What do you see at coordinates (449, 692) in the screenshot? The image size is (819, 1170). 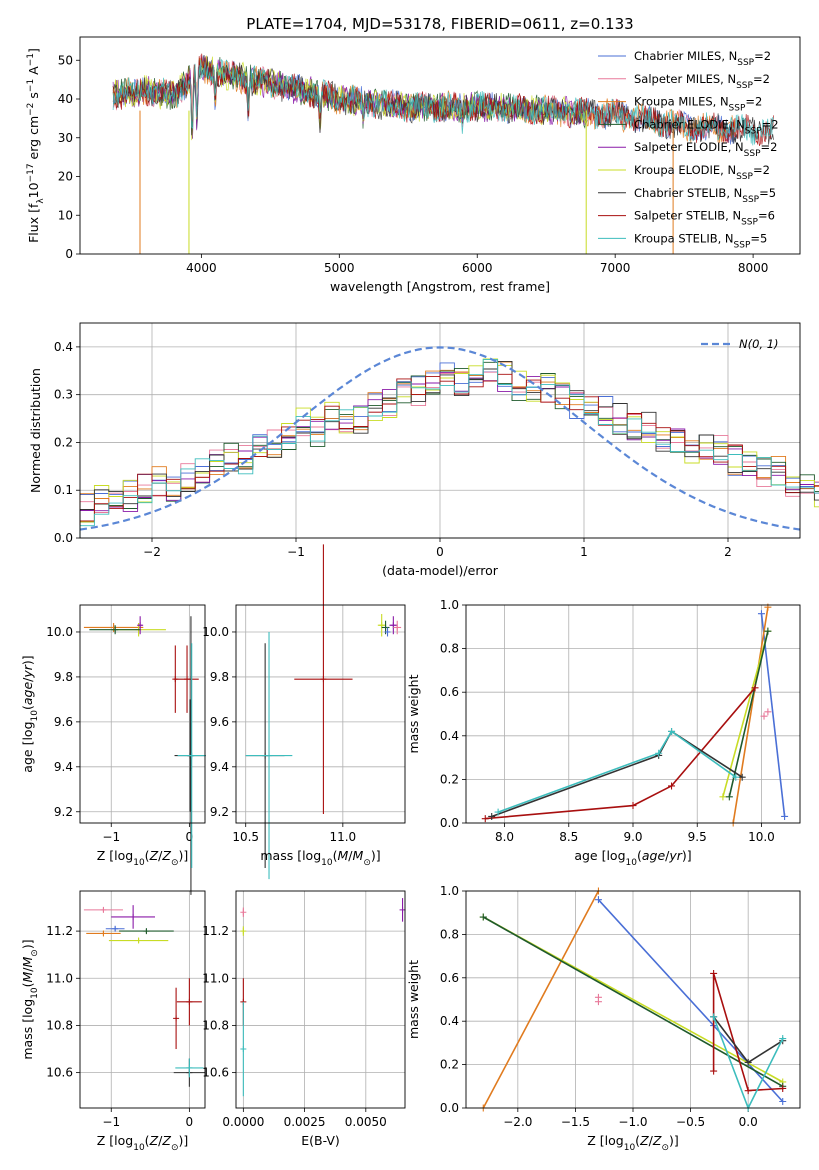 I see `y-tick-label: 0.6` at bounding box center [449, 692].